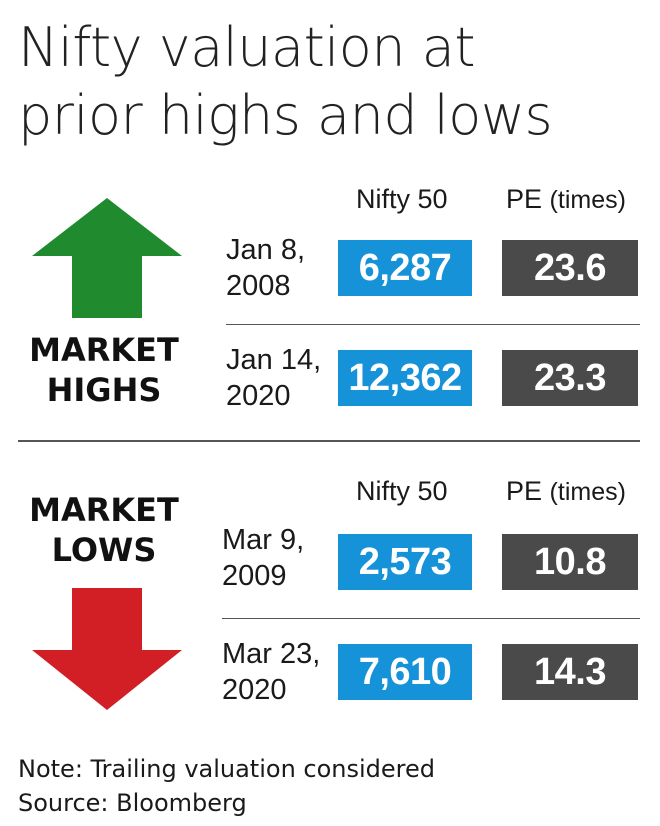 The image size is (660, 826). I want to click on lows-row-2-date: Mar 23, 2020, so click(271, 672).